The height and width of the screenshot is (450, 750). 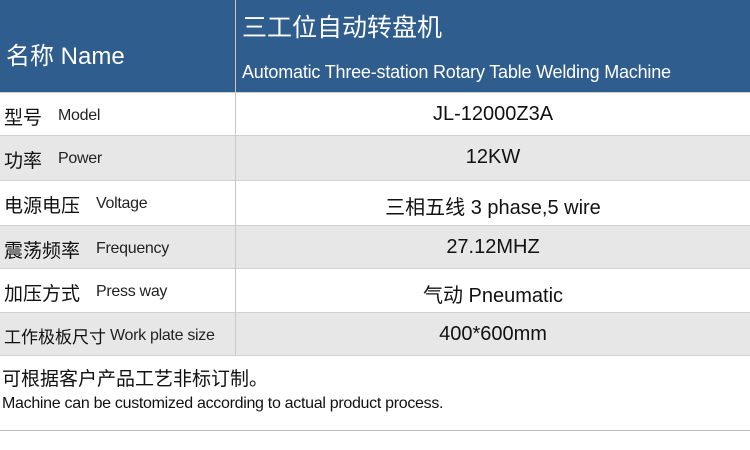 What do you see at coordinates (30, 56) in the screenshot?
I see `label-cn: 名称` at bounding box center [30, 56].